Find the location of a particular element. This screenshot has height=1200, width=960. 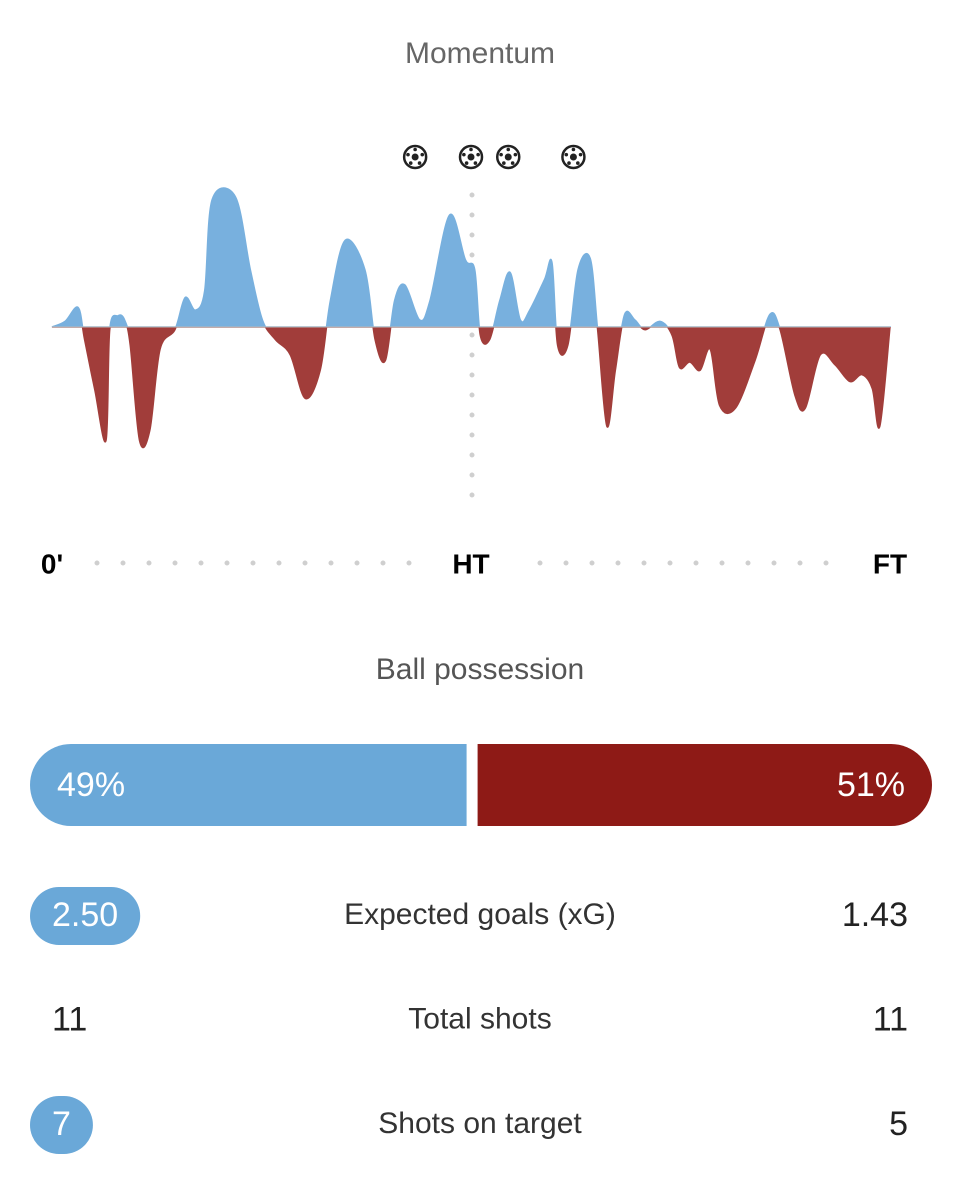

x-tick-label: FT is located at coordinates (890, 563).